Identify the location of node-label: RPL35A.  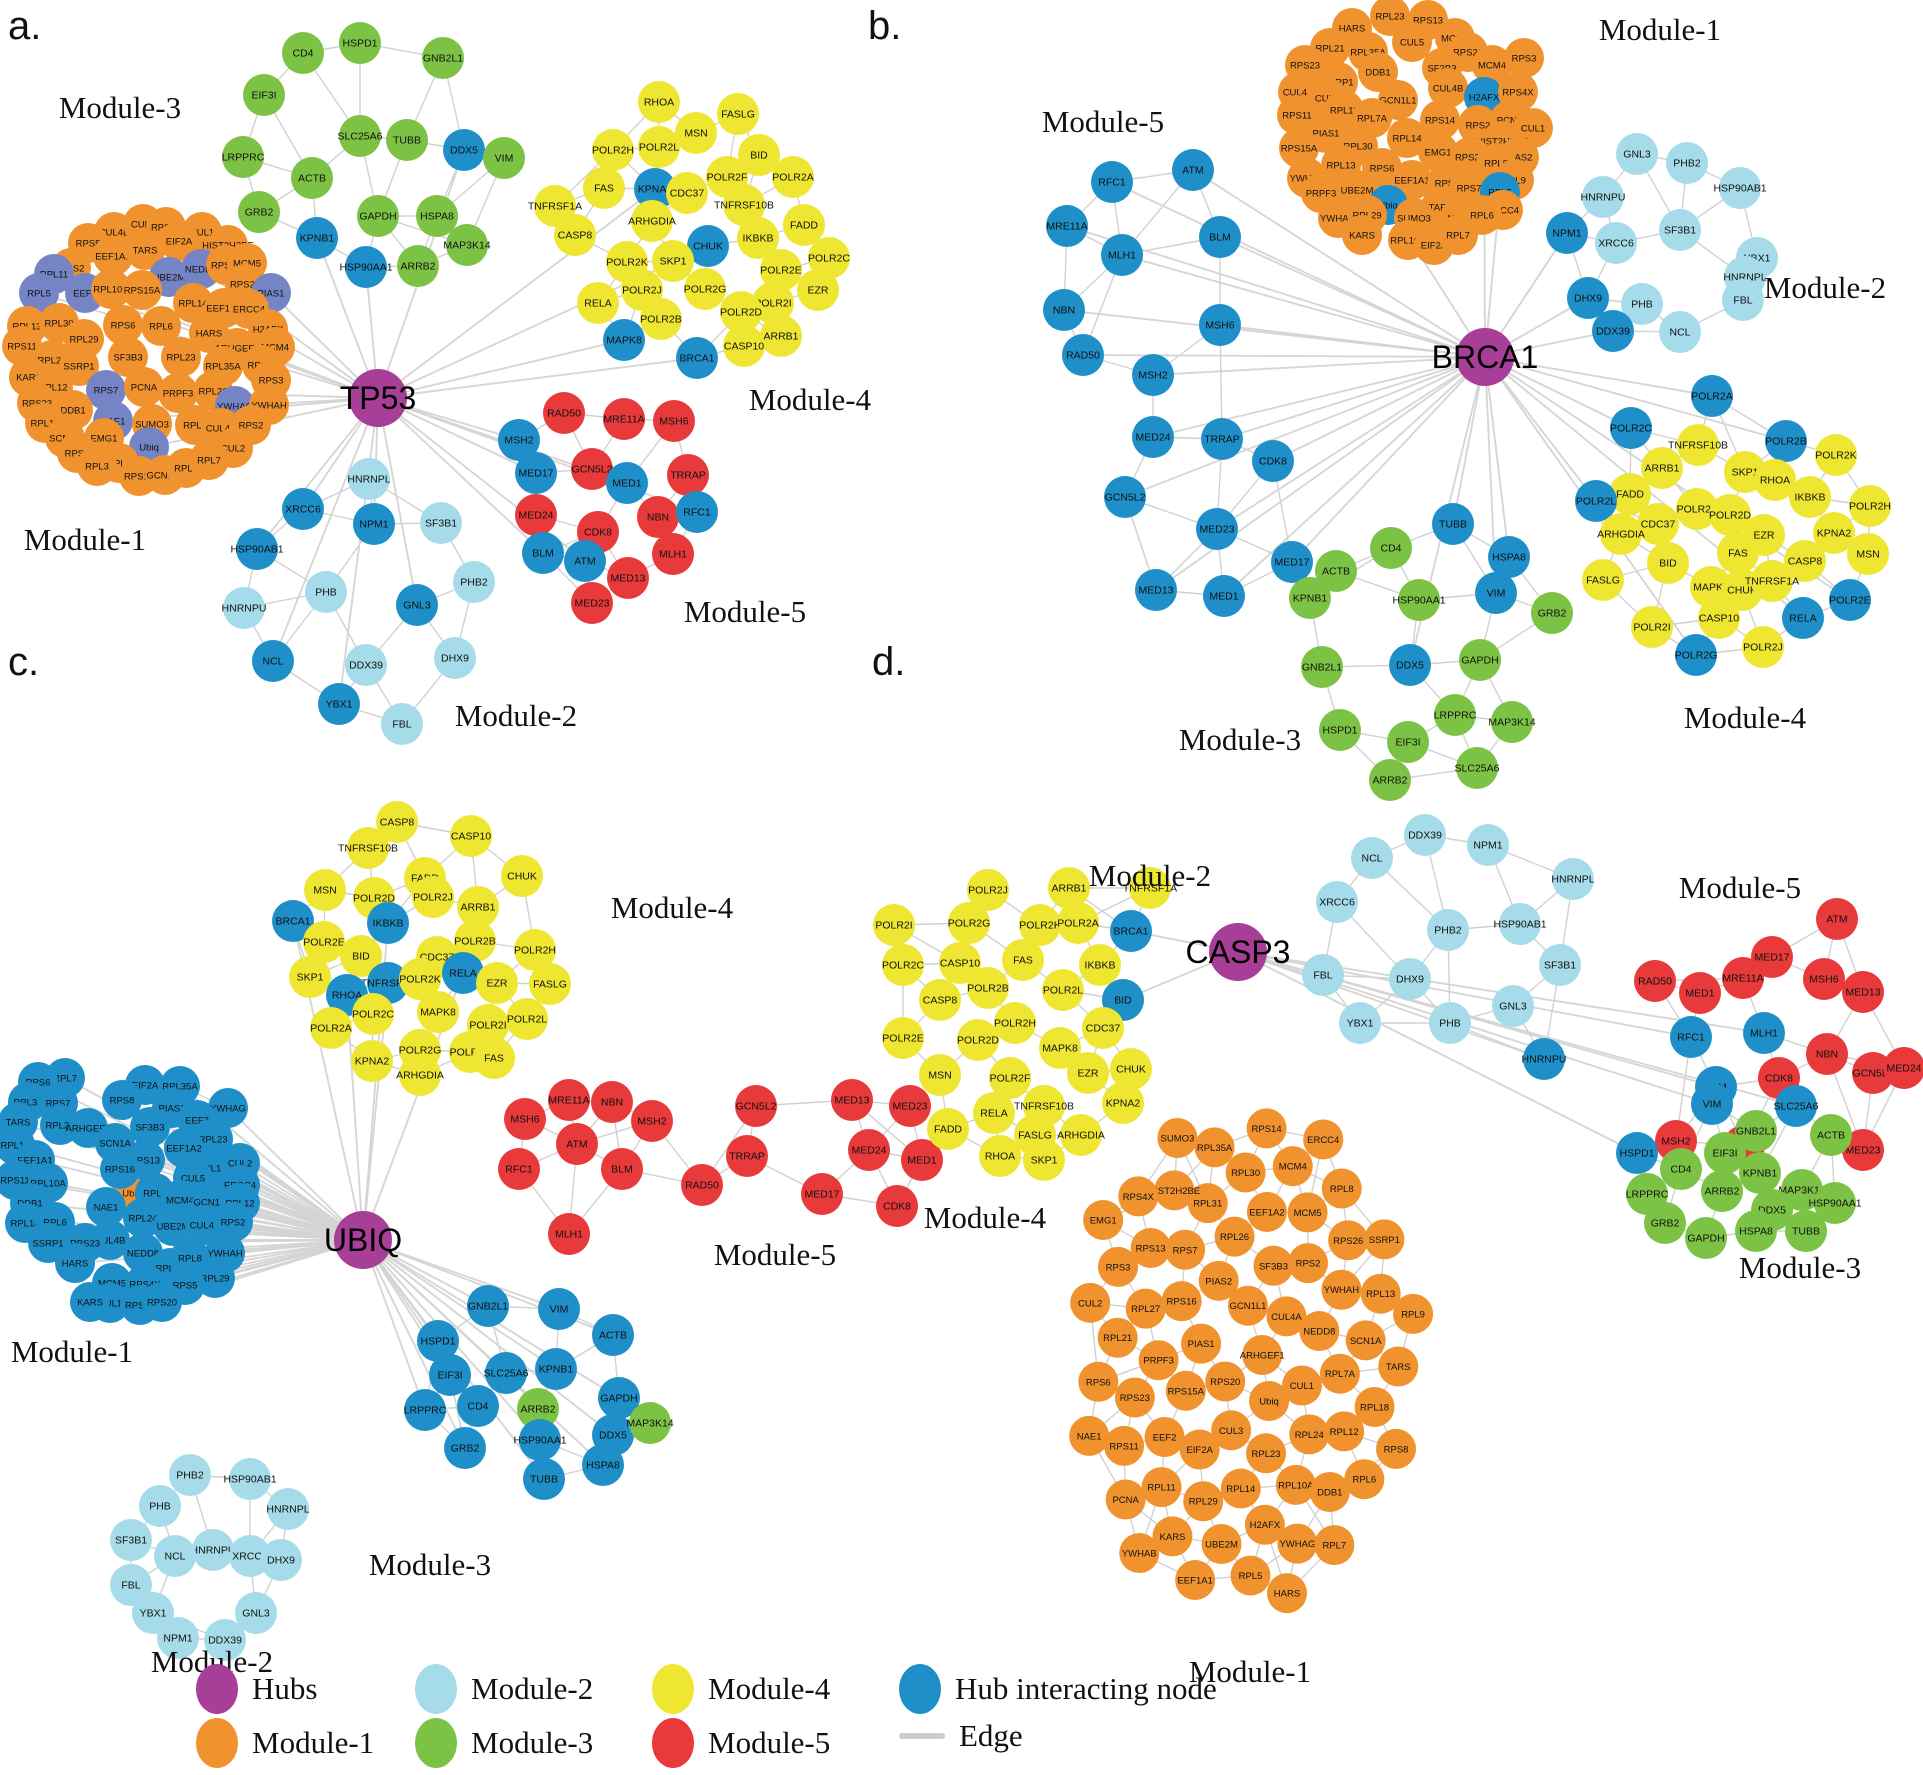
(1368, 53).